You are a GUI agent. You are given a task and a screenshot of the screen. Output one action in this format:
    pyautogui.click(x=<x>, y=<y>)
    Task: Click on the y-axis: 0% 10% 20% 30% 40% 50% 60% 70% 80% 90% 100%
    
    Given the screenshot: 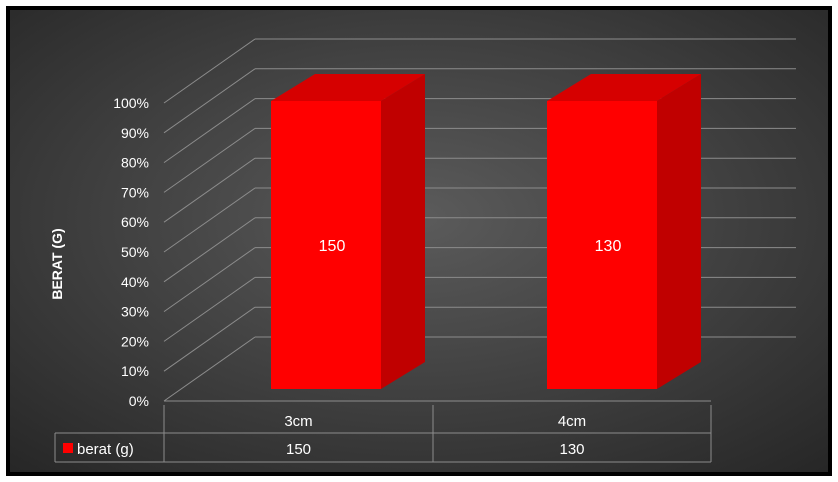 What is the action you would take?
    pyautogui.click(x=131, y=252)
    